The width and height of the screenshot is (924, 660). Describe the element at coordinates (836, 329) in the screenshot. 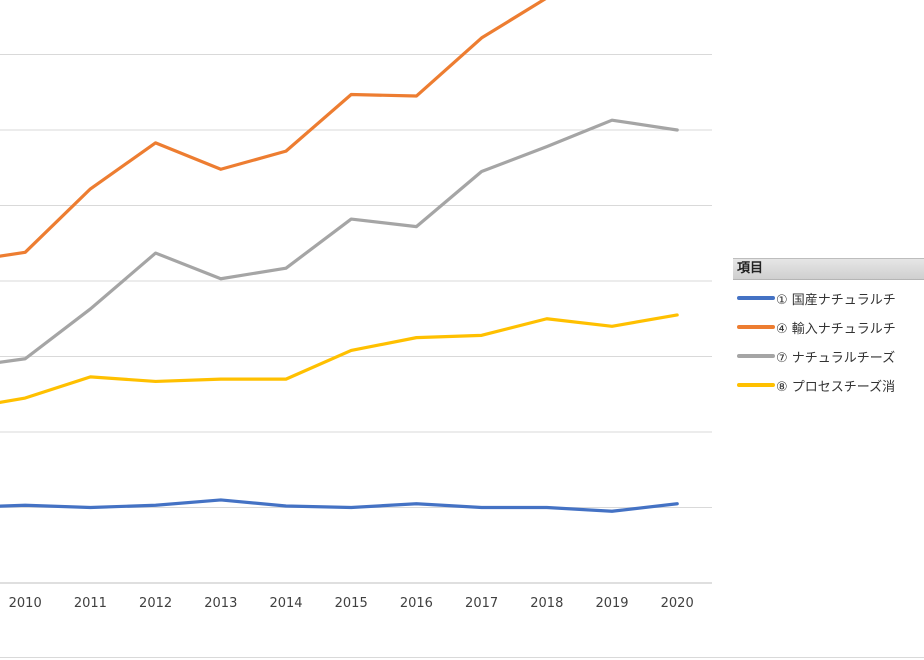

I see `legend-label: ④ 輸入ナチュラルチ` at that location.